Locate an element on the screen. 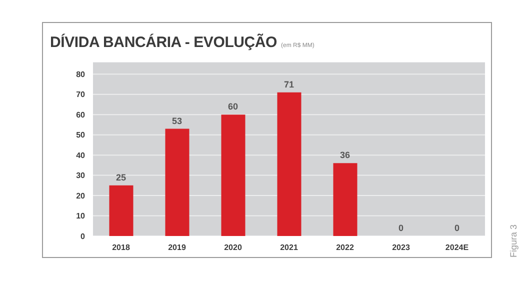  text: Figura 3 is located at coordinates (513, 241).